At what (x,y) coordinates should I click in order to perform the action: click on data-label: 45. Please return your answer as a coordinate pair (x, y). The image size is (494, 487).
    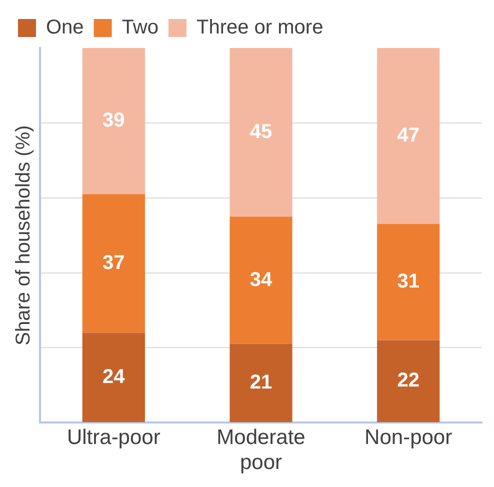
    Looking at the image, I should click on (261, 131).